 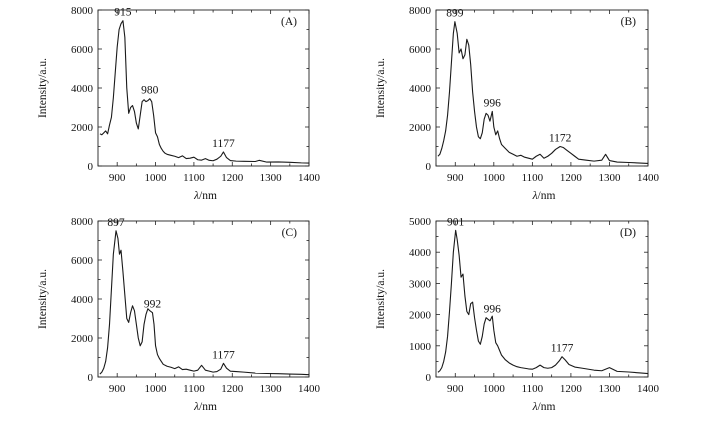 I want to click on y-tick-label: 1000, so click(x=420, y=347).